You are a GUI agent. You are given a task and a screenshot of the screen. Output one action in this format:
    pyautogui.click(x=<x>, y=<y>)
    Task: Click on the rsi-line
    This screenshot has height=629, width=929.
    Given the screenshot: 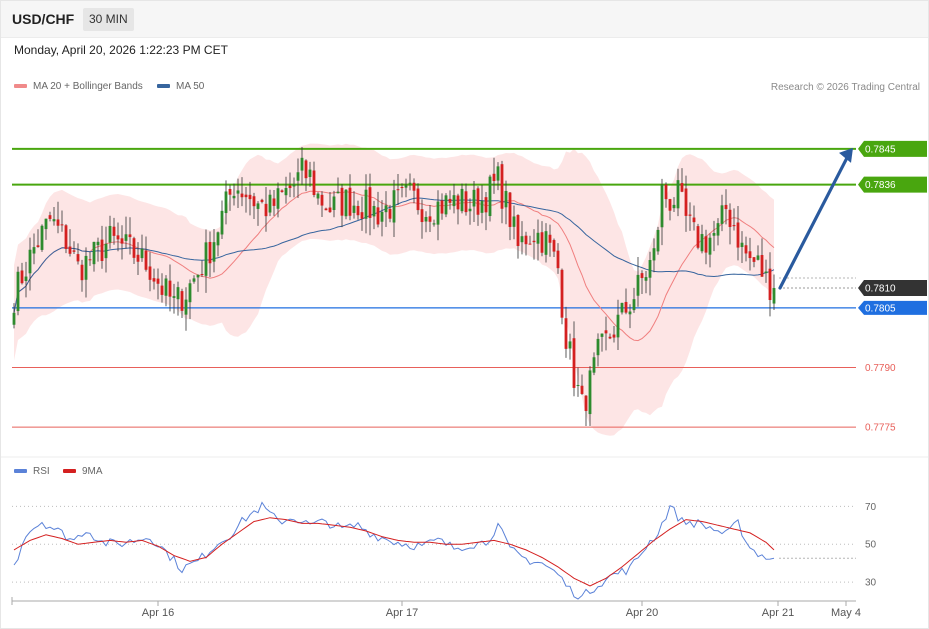 What is the action you would take?
    pyautogui.click(x=394, y=550)
    